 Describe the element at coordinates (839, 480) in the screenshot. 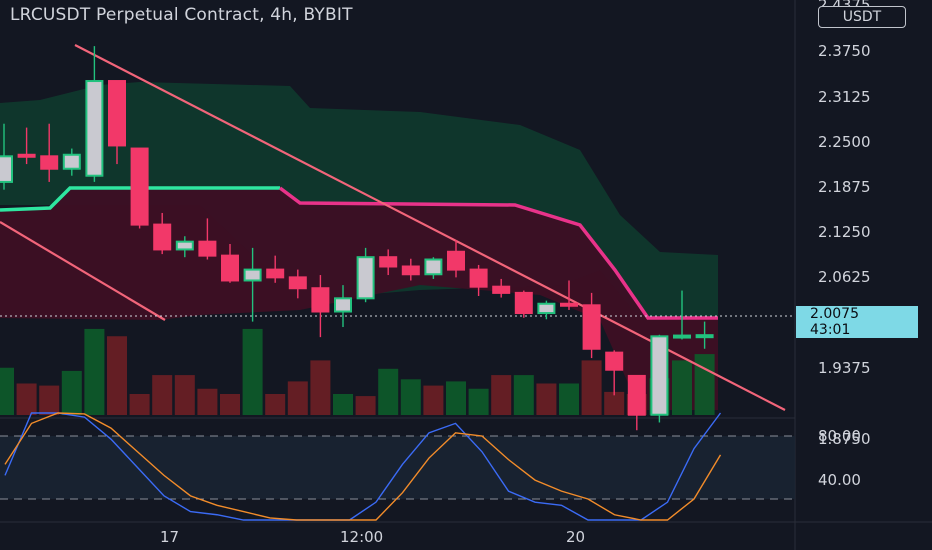

I see `osc-tick-label: 40.00` at that location.